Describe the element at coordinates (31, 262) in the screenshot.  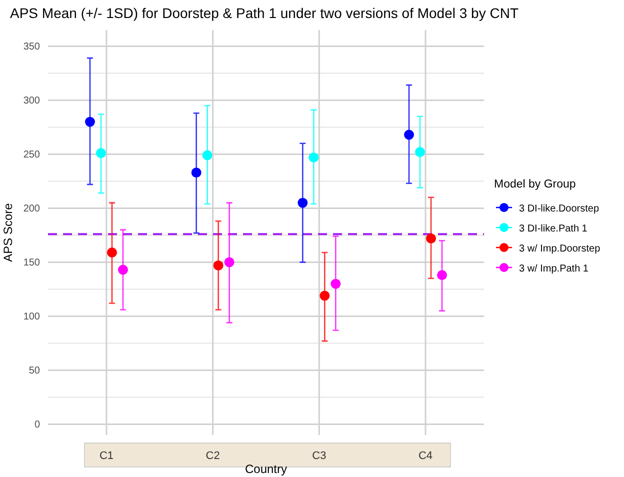
I see `y-tick-label: 150` at that location.